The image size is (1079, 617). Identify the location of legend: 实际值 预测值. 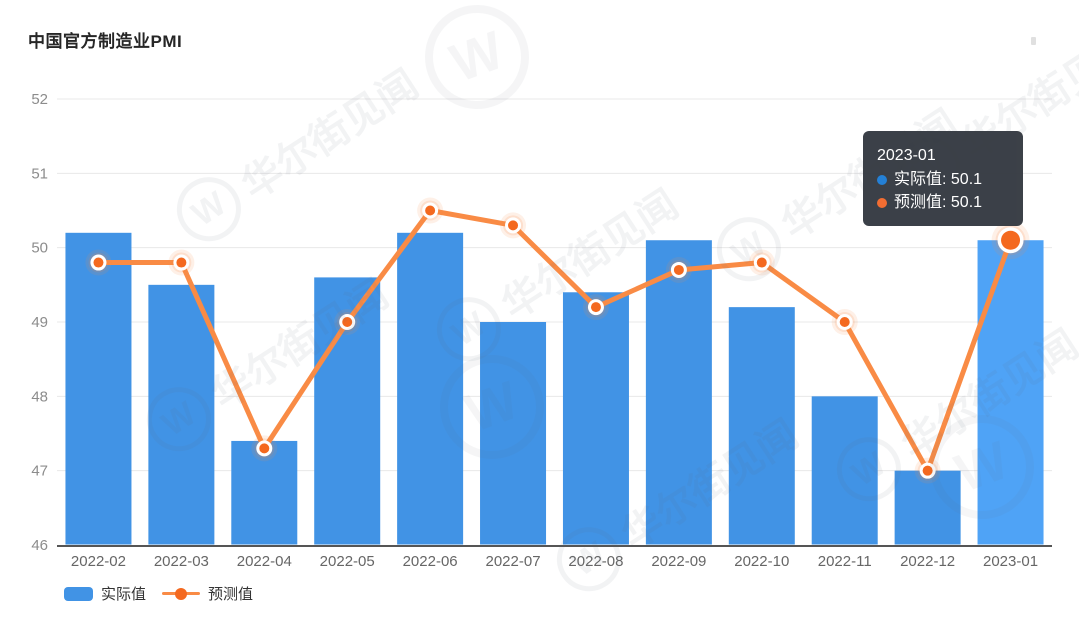
(158, 593).